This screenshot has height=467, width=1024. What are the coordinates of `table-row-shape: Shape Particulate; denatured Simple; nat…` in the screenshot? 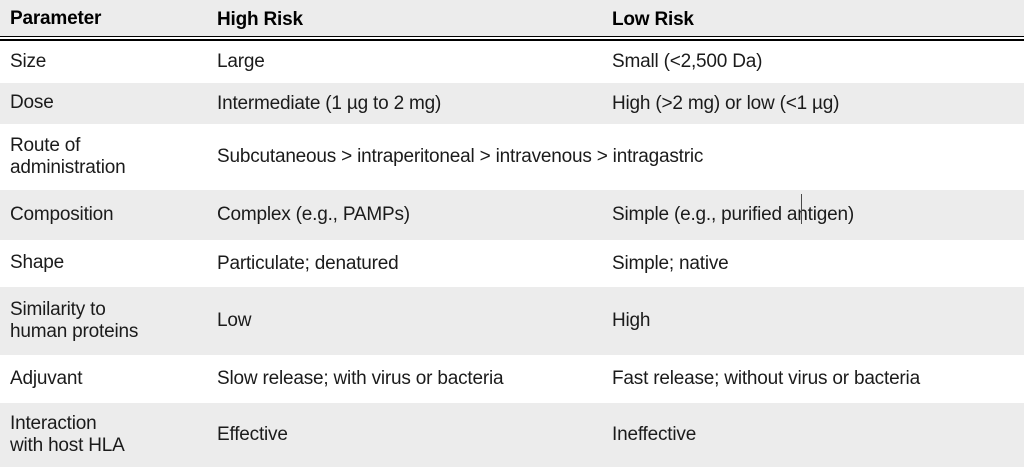 It's located at (512, 263).